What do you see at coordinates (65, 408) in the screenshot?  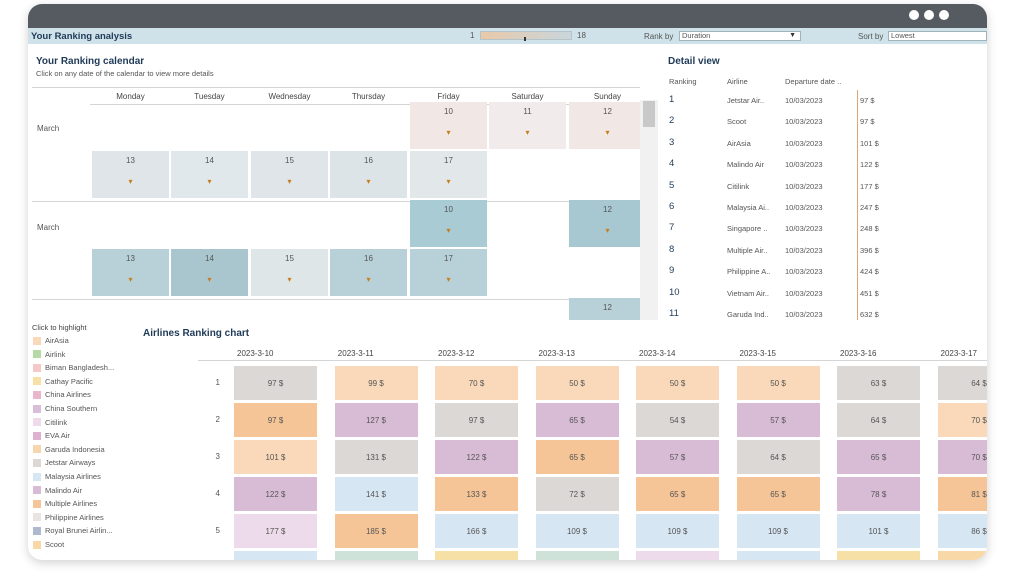 I see `legend-item: China Southern` at bounding box center [65, 408].